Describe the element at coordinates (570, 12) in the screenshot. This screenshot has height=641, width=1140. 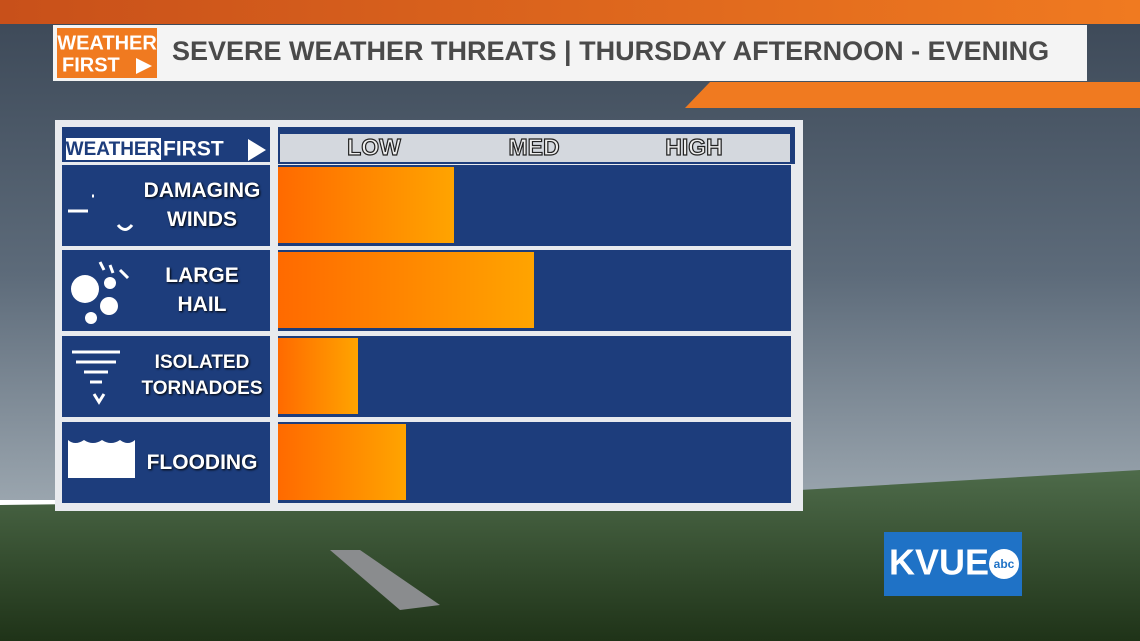
I see `top-band` at that location.